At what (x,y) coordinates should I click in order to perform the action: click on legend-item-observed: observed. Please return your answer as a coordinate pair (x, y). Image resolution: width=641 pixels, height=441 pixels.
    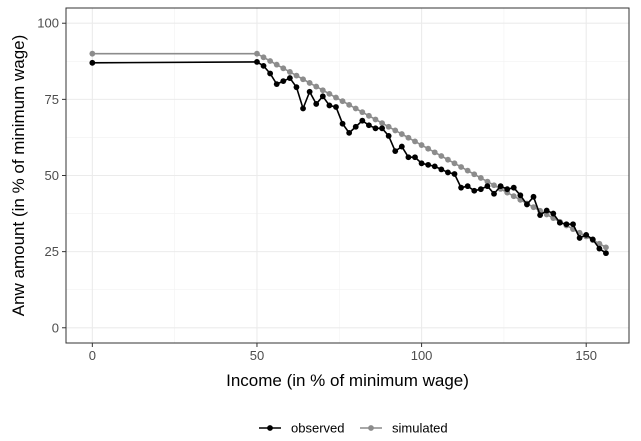
    Looking at the image, I should click on (301, 428).